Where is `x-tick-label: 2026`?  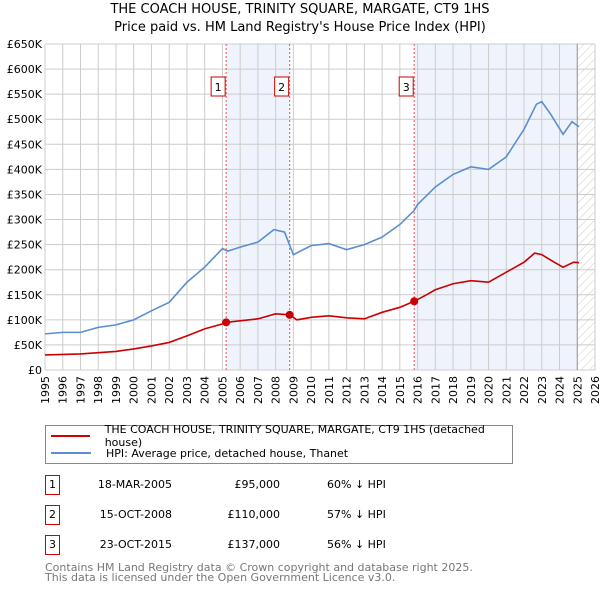
x-tick-label: 2026 is located at coordinates (594, 390).